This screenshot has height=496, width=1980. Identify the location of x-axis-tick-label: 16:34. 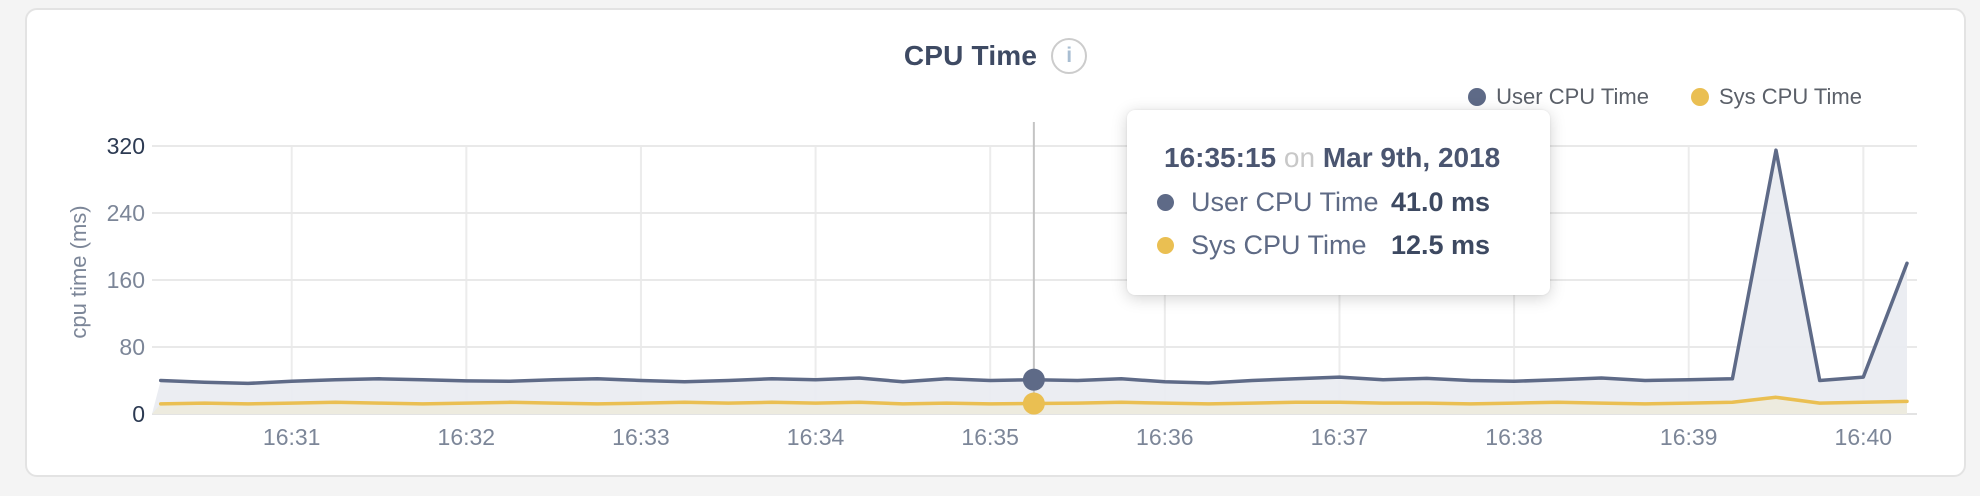
(815, 437).